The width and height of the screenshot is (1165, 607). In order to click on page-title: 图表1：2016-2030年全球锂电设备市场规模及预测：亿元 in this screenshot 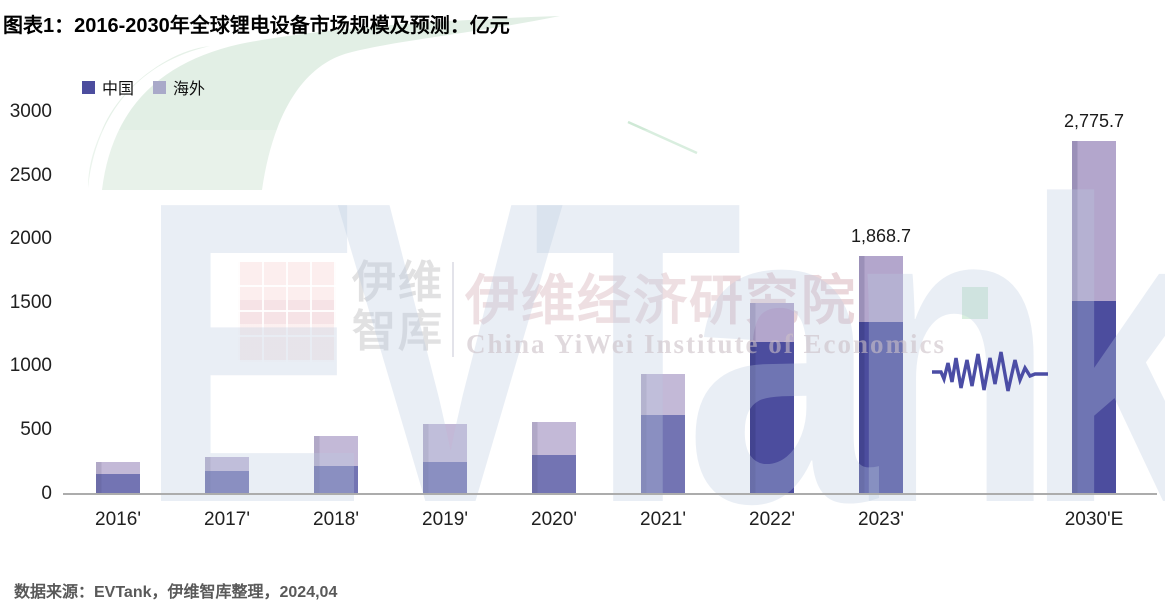, I will do `click(256, 26)`.